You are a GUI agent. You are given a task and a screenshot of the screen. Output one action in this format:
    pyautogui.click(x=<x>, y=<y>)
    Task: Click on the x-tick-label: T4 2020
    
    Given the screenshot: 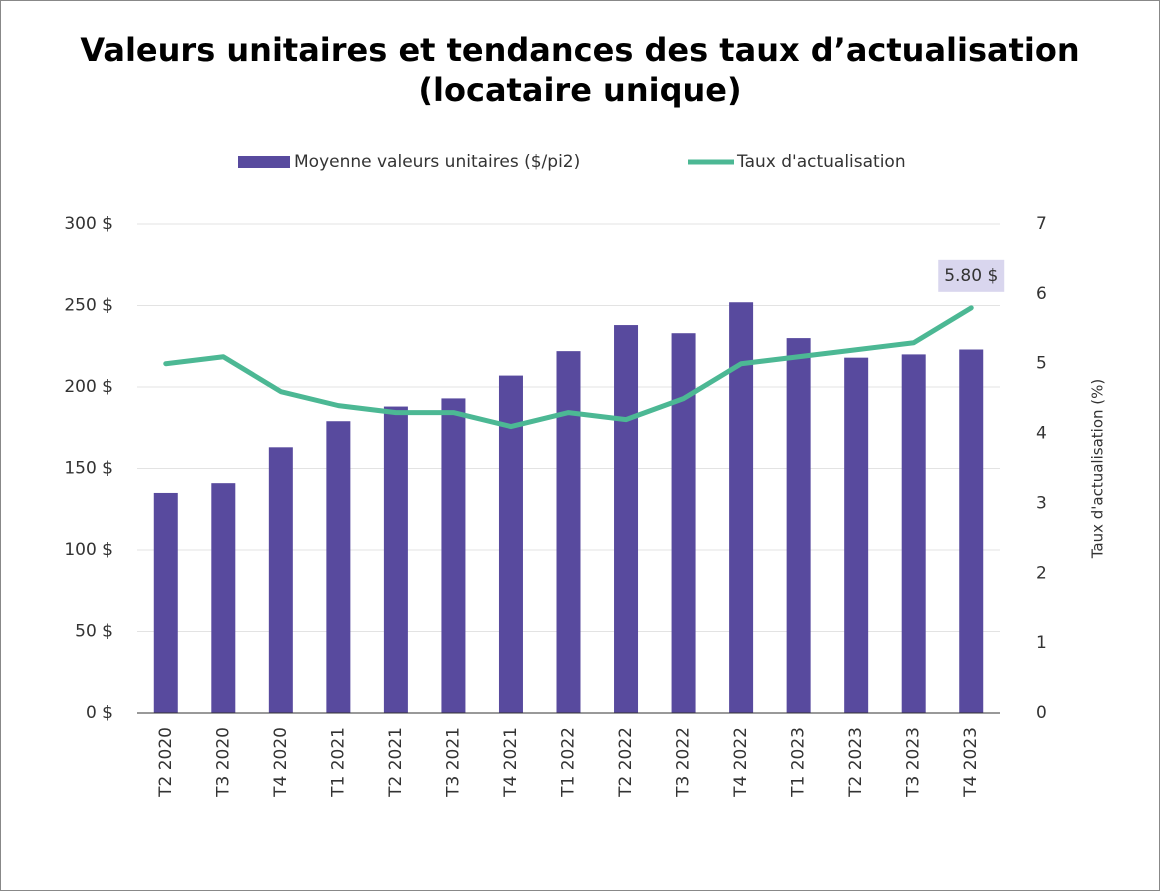 What is the action you would take?
    pyautogui.click(x=281, y=762)
    